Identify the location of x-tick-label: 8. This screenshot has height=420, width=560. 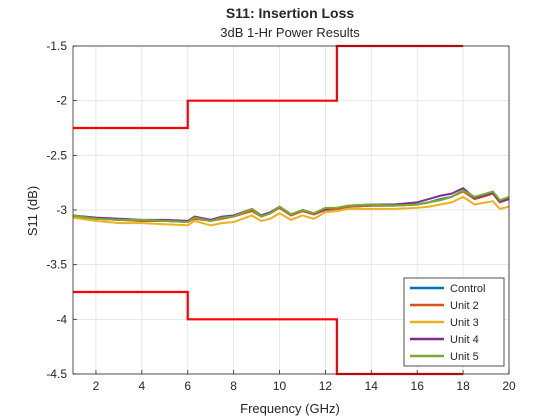
(233, 386).